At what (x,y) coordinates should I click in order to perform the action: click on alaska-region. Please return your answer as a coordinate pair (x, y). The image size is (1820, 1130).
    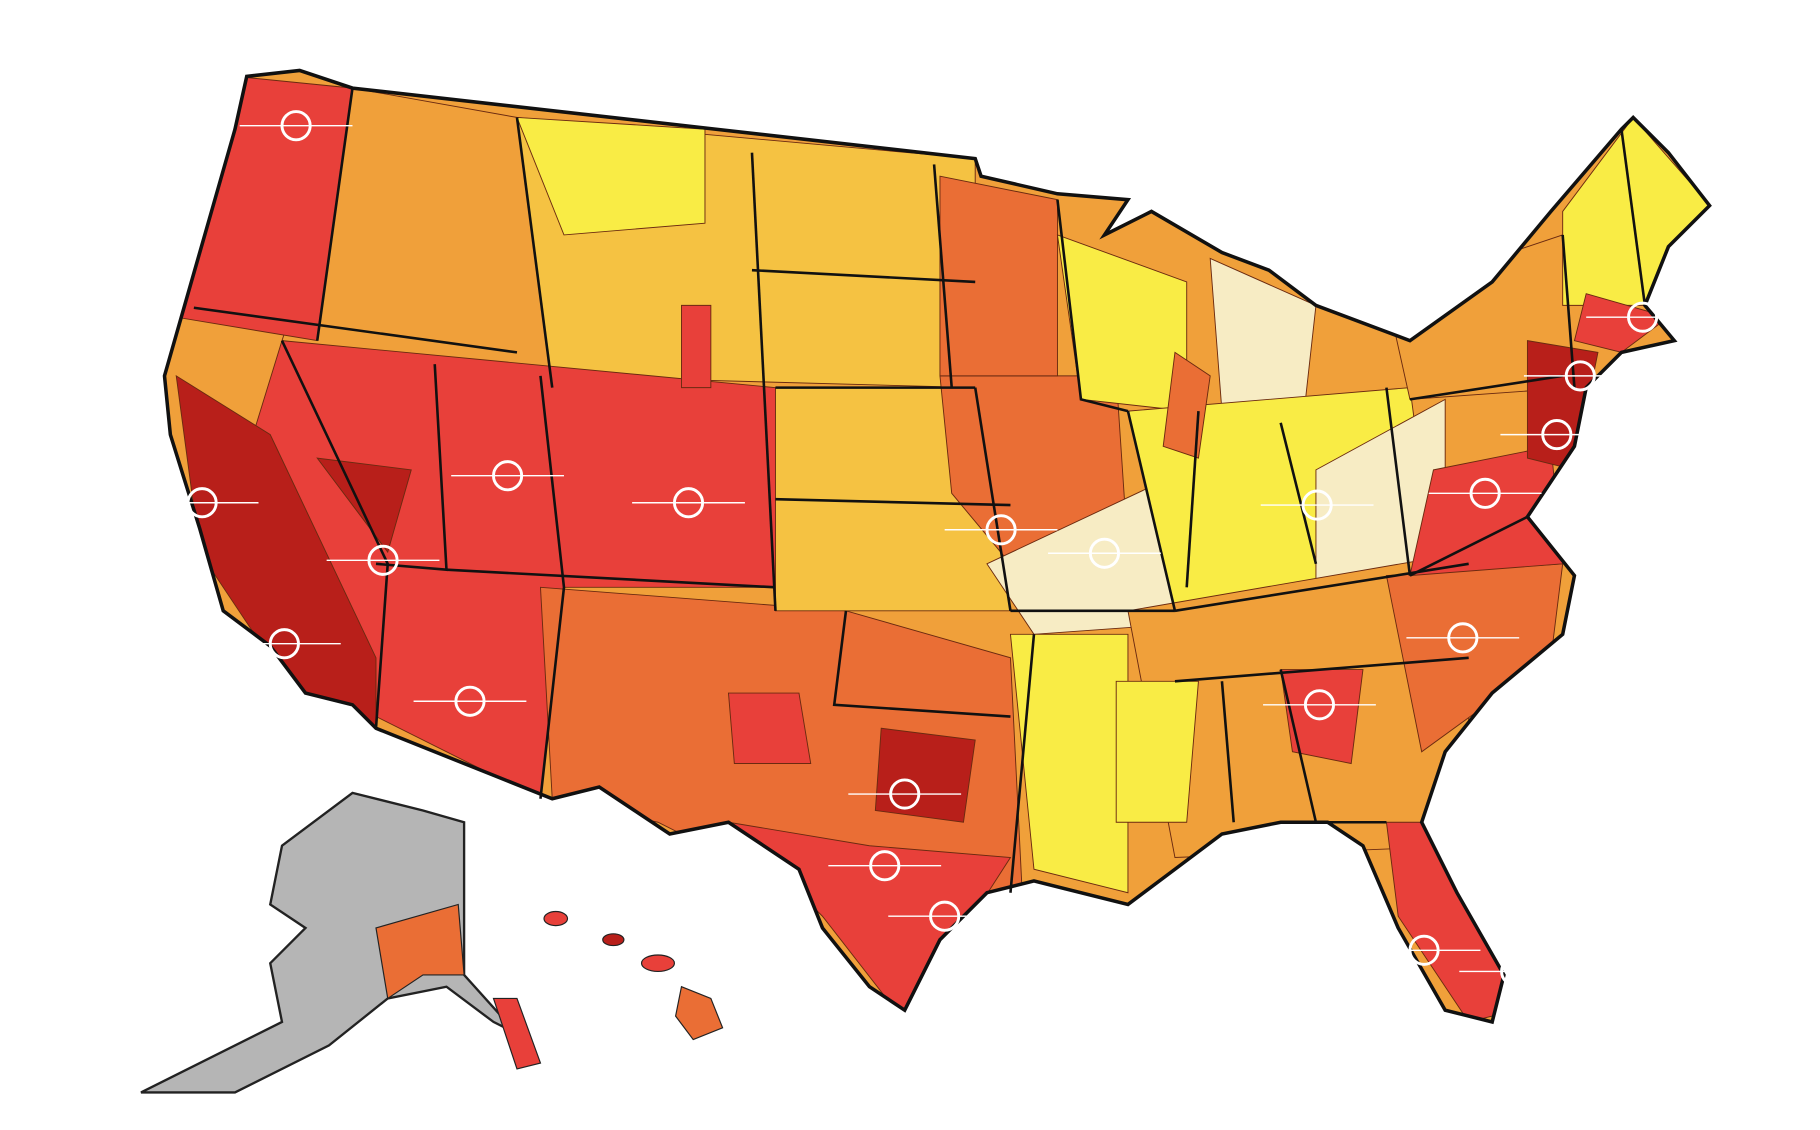
    Looking at the image, I should click on (420, 951).